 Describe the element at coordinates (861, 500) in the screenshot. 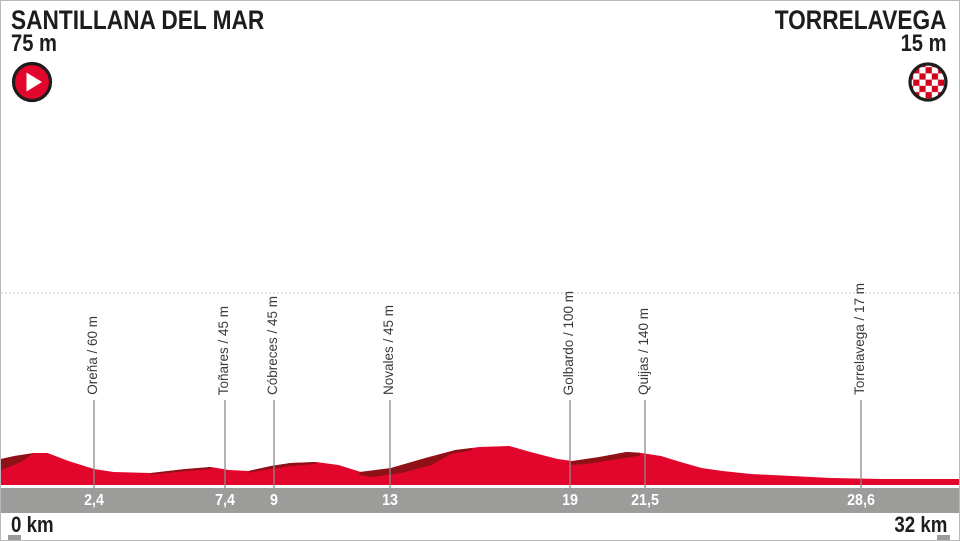

I see `km-marker-label: 28,6` at that location.